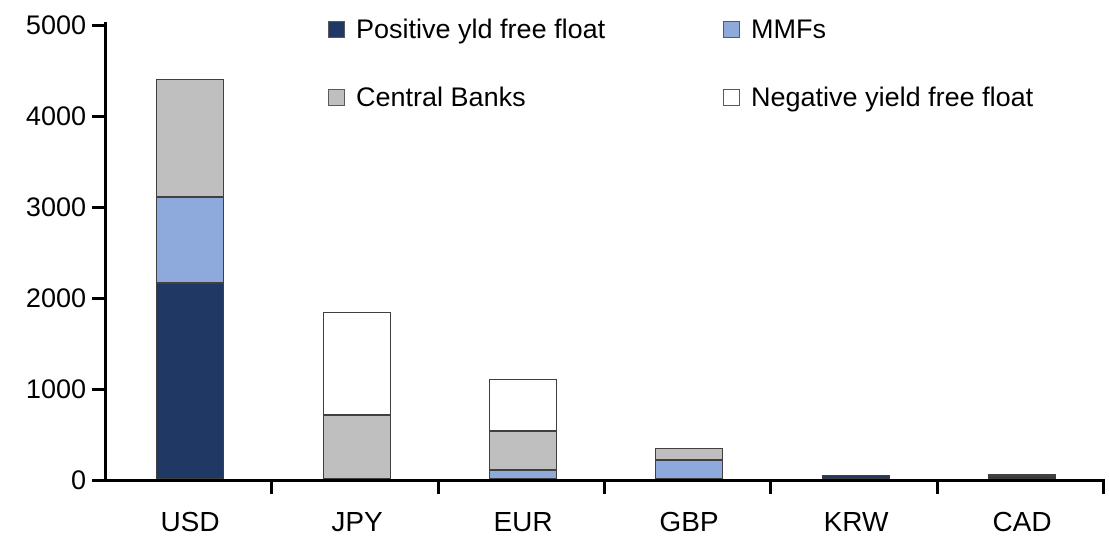 The width and height of the screenshot is (1109, 556). I want to click on legend-swatch-negative-yield-free-float, so click(731, 97).